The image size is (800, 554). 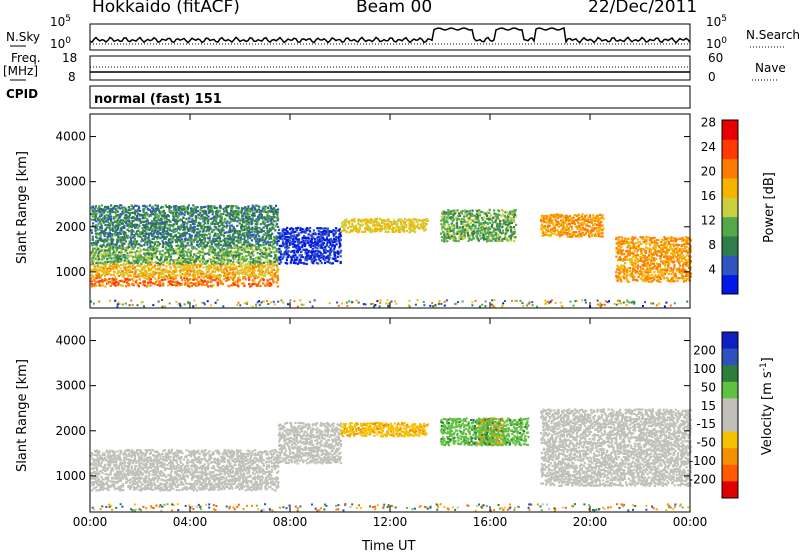 What do you see at coordinates (394, 8) in the screenshot?
I see `beam-title: Beam 00` at bounding box center [394, 8].